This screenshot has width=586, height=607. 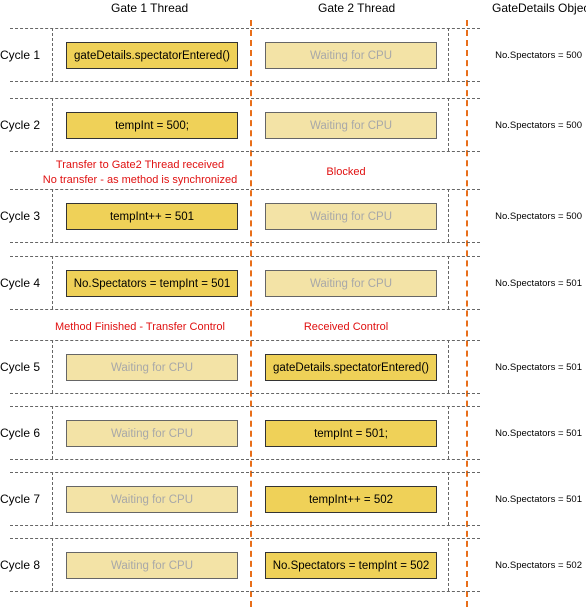 What do you see at coordinates (539, 8) in the screenshot?
I see `gatedetails-object-header: GateDetails Object` at bounding box center [539, 8].